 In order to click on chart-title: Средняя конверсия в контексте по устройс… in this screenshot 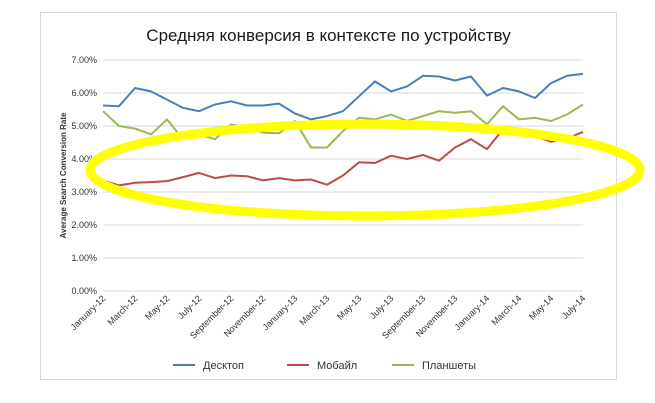, I will do `click(328, 35)`.